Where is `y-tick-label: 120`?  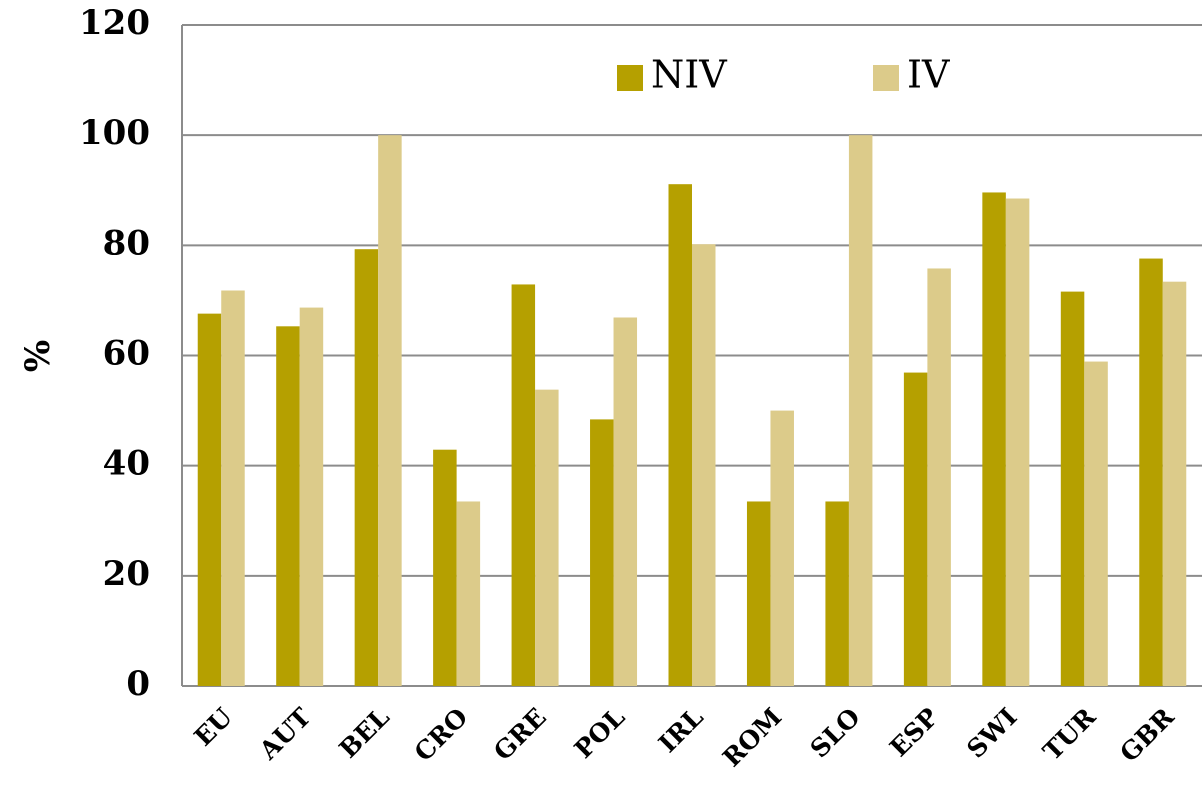 y-tick-label: 120 is located at coordinates (114, 23).